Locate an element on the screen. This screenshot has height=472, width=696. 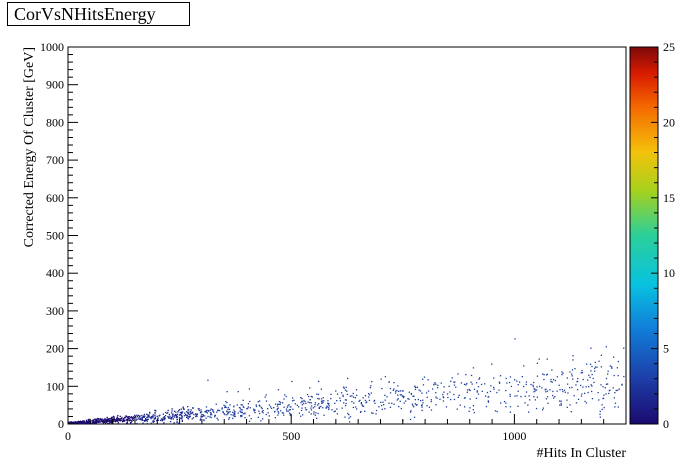
z-tick-label: 20 is located at coordinates (669, 122).